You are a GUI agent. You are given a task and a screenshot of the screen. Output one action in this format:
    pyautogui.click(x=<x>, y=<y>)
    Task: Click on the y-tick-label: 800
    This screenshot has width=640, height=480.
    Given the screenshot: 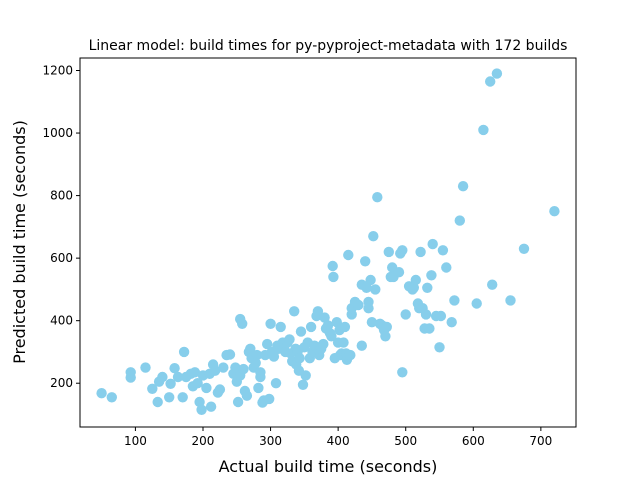 What is the action you would take?
    pyautogui.click(x=61, y=196)
    